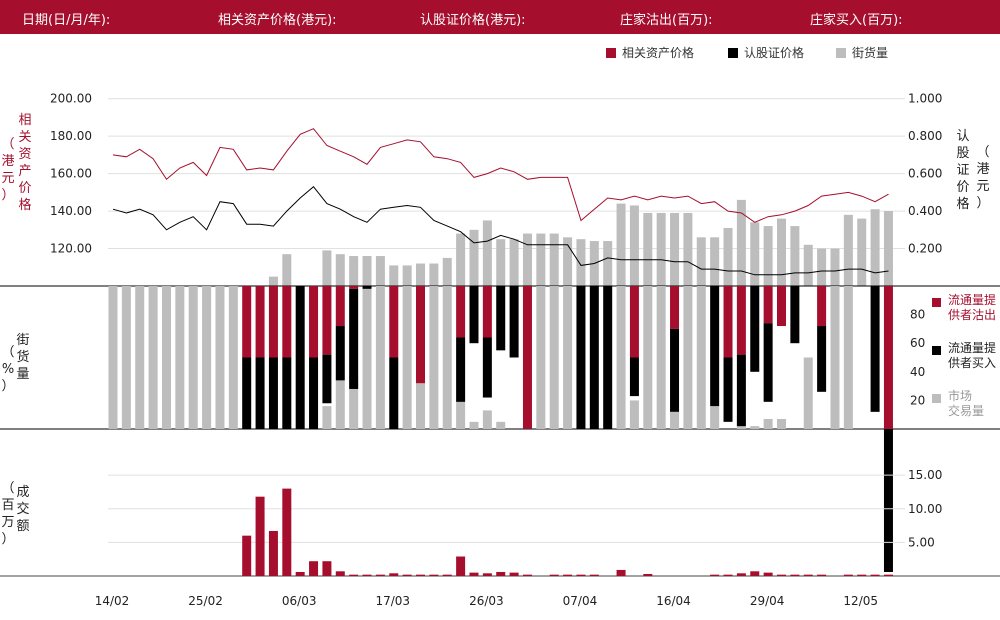 The width and height of the screenshot is (1000, 620). What do you see at coordinates (983, 178) in the screenshot?
I see `right-top-axis-unit: （港元）` at bounding box center [983, 178].